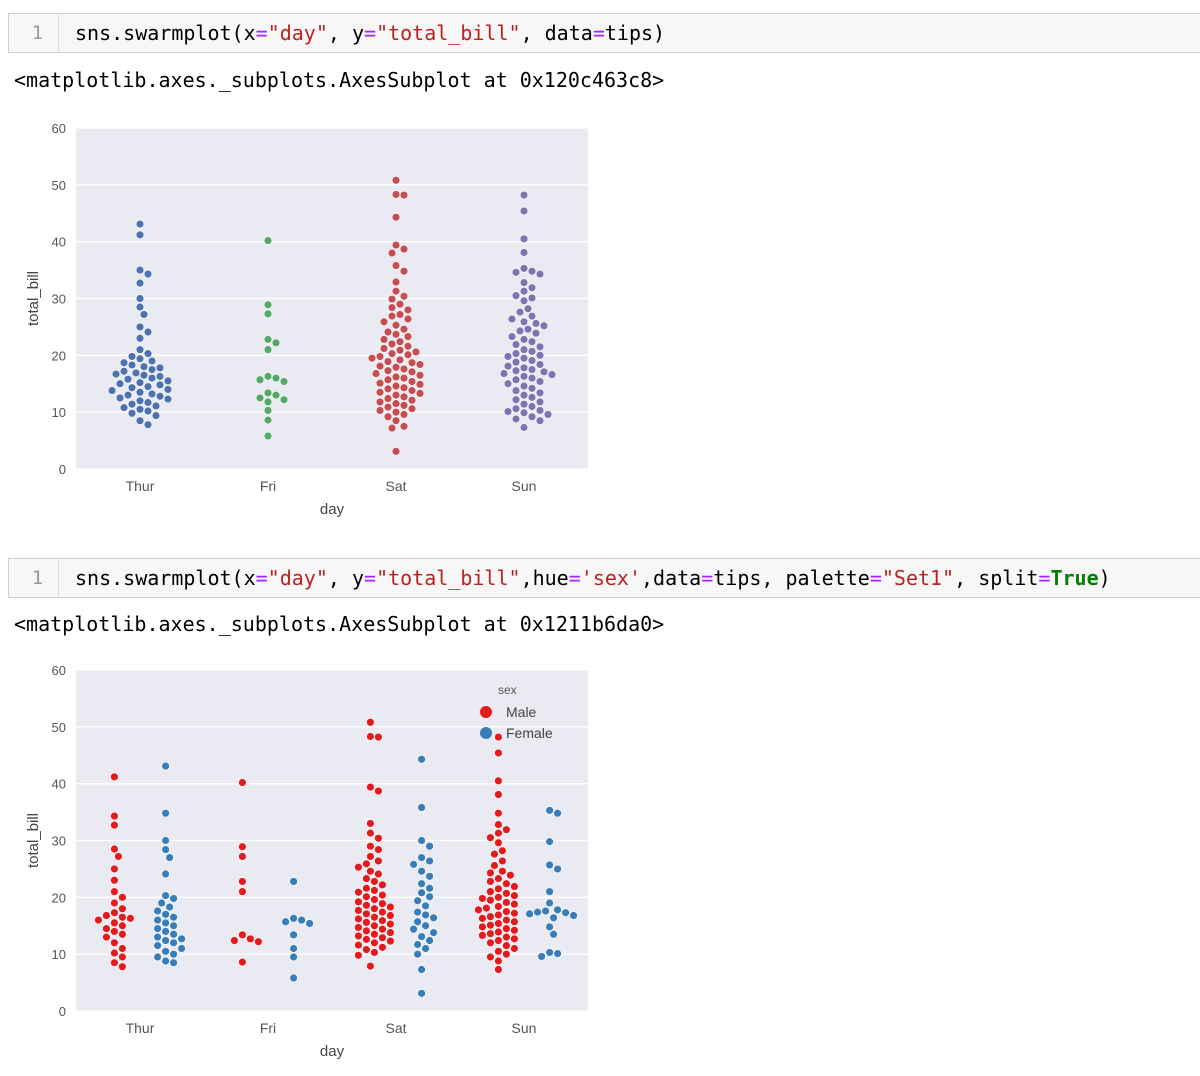 The height and width of the screenshot is (1076, 1200). Describe the element at coordinates (918, 578) in the screenshot. I see `code-token: "Set1"` at that location.